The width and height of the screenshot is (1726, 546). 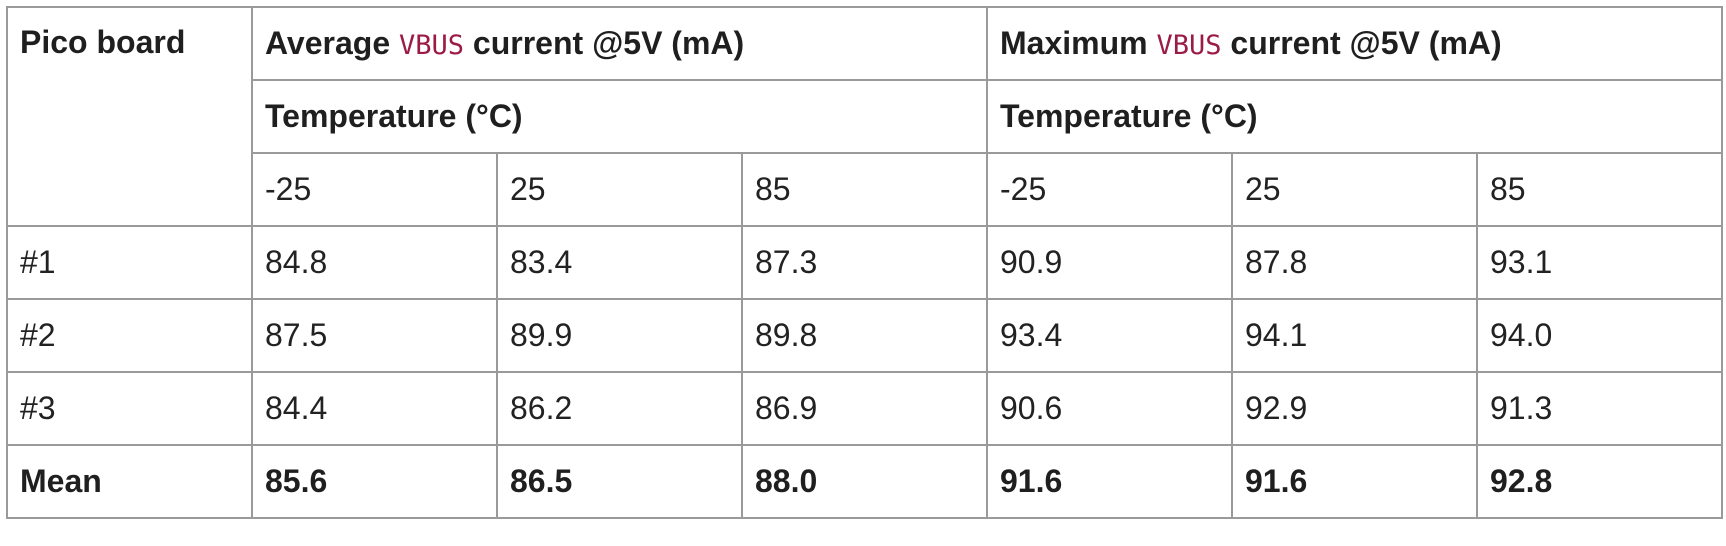 What do you see at coordinates (1109, 408) in the screenshot?
I see `value-cell: 90.6` at bounding box center [1109, 408].